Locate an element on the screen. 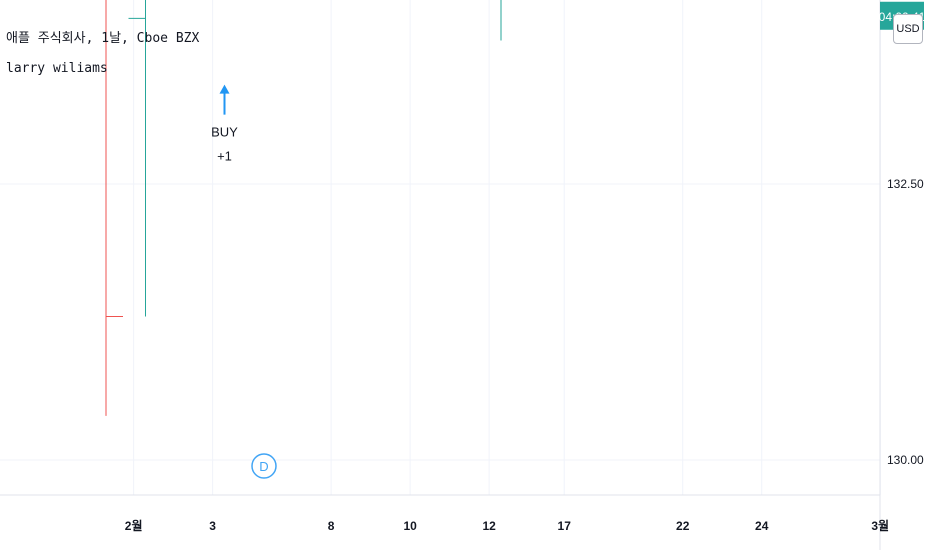 The height and width of the screenshot is (550, 932). dividend-marker is located at coordinates (264, 466).